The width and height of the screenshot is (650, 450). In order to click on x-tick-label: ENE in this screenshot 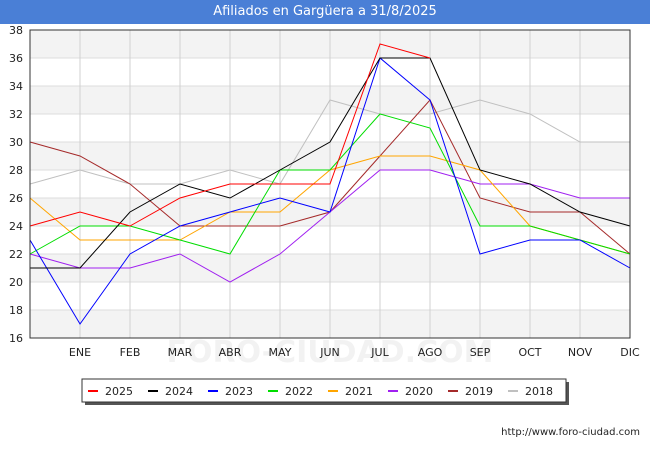, I will do `click(80, 352)`.